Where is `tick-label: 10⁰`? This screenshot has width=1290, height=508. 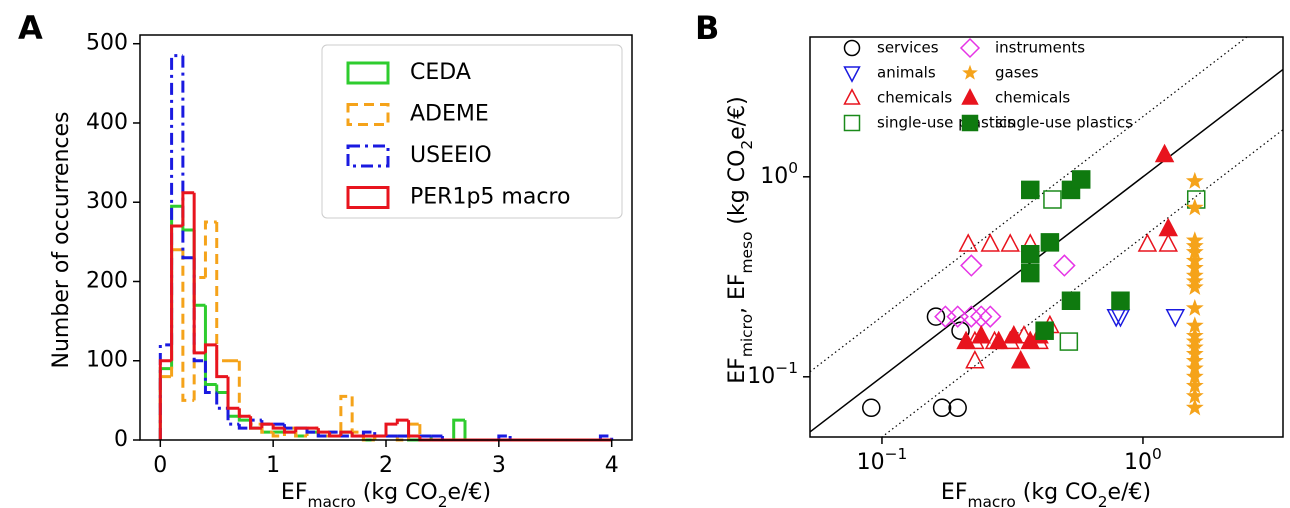
tick-label: 10⁰ is located at coordinates (779, 173).